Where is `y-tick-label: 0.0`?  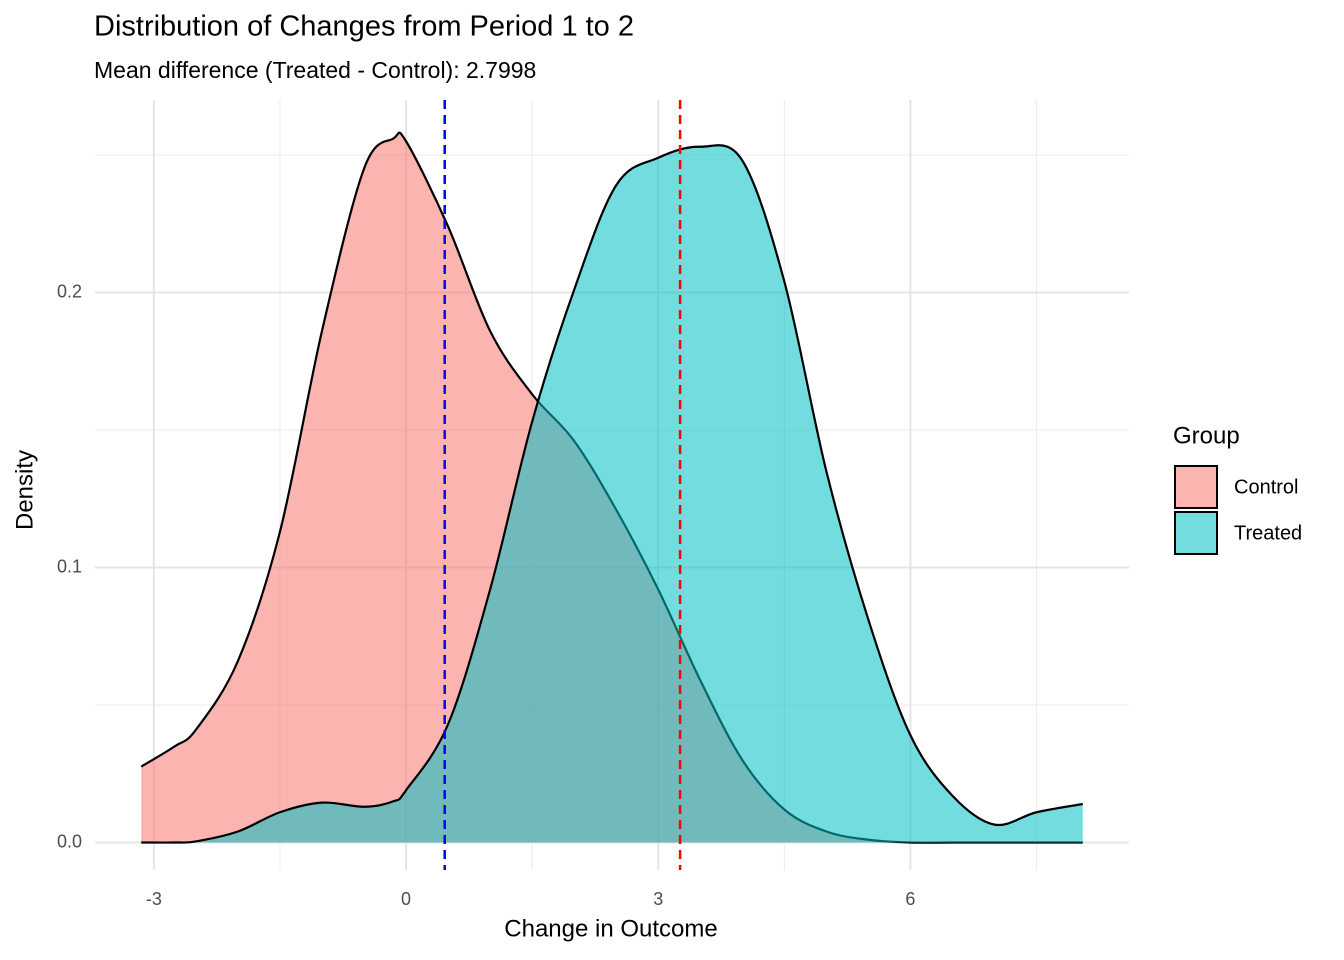 y-tick-label: 0.0 is located at coordinates (69, 841).